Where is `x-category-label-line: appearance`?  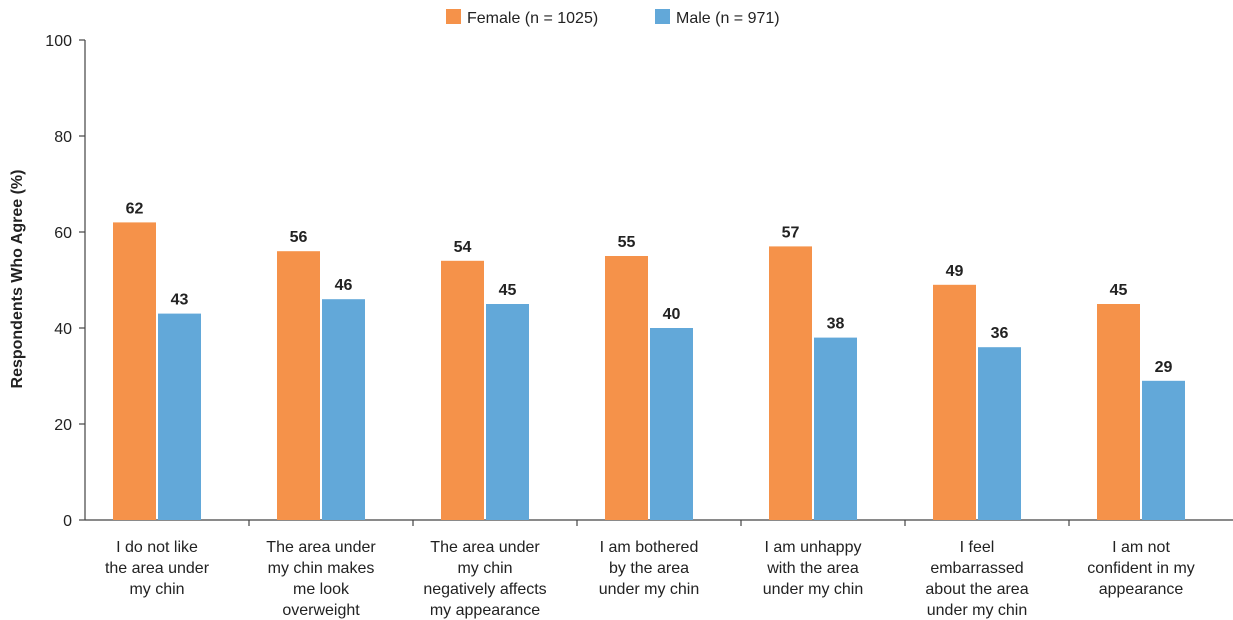
x-category-label-line: appearance is located at coordinates (1141, 589).